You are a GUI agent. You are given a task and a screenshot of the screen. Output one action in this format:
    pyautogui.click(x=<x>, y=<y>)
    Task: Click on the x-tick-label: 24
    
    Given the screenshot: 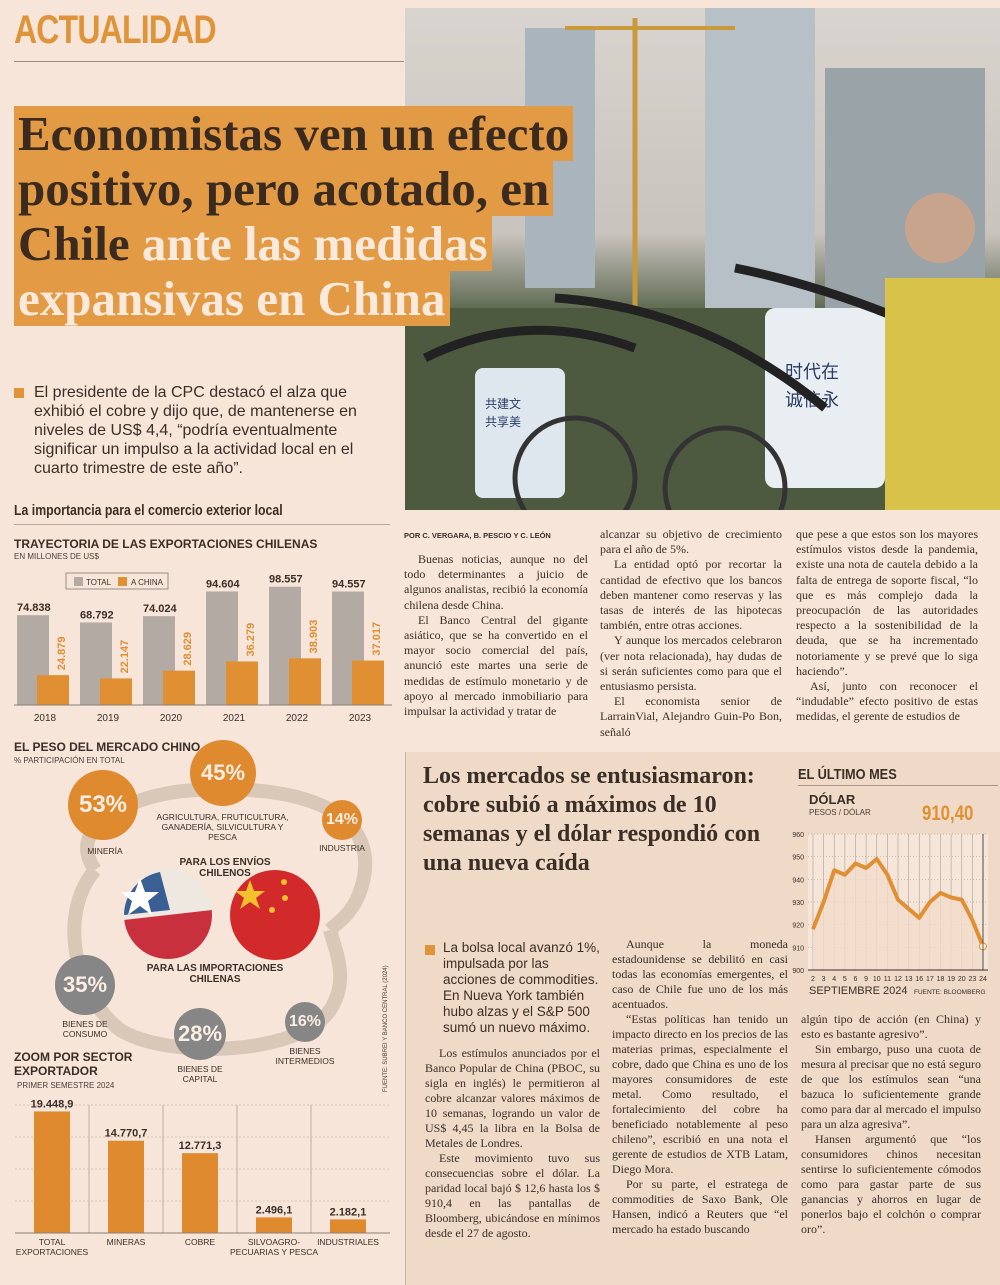 What is the action you would take?
    pyautogui.click(x=983, y=979)
    